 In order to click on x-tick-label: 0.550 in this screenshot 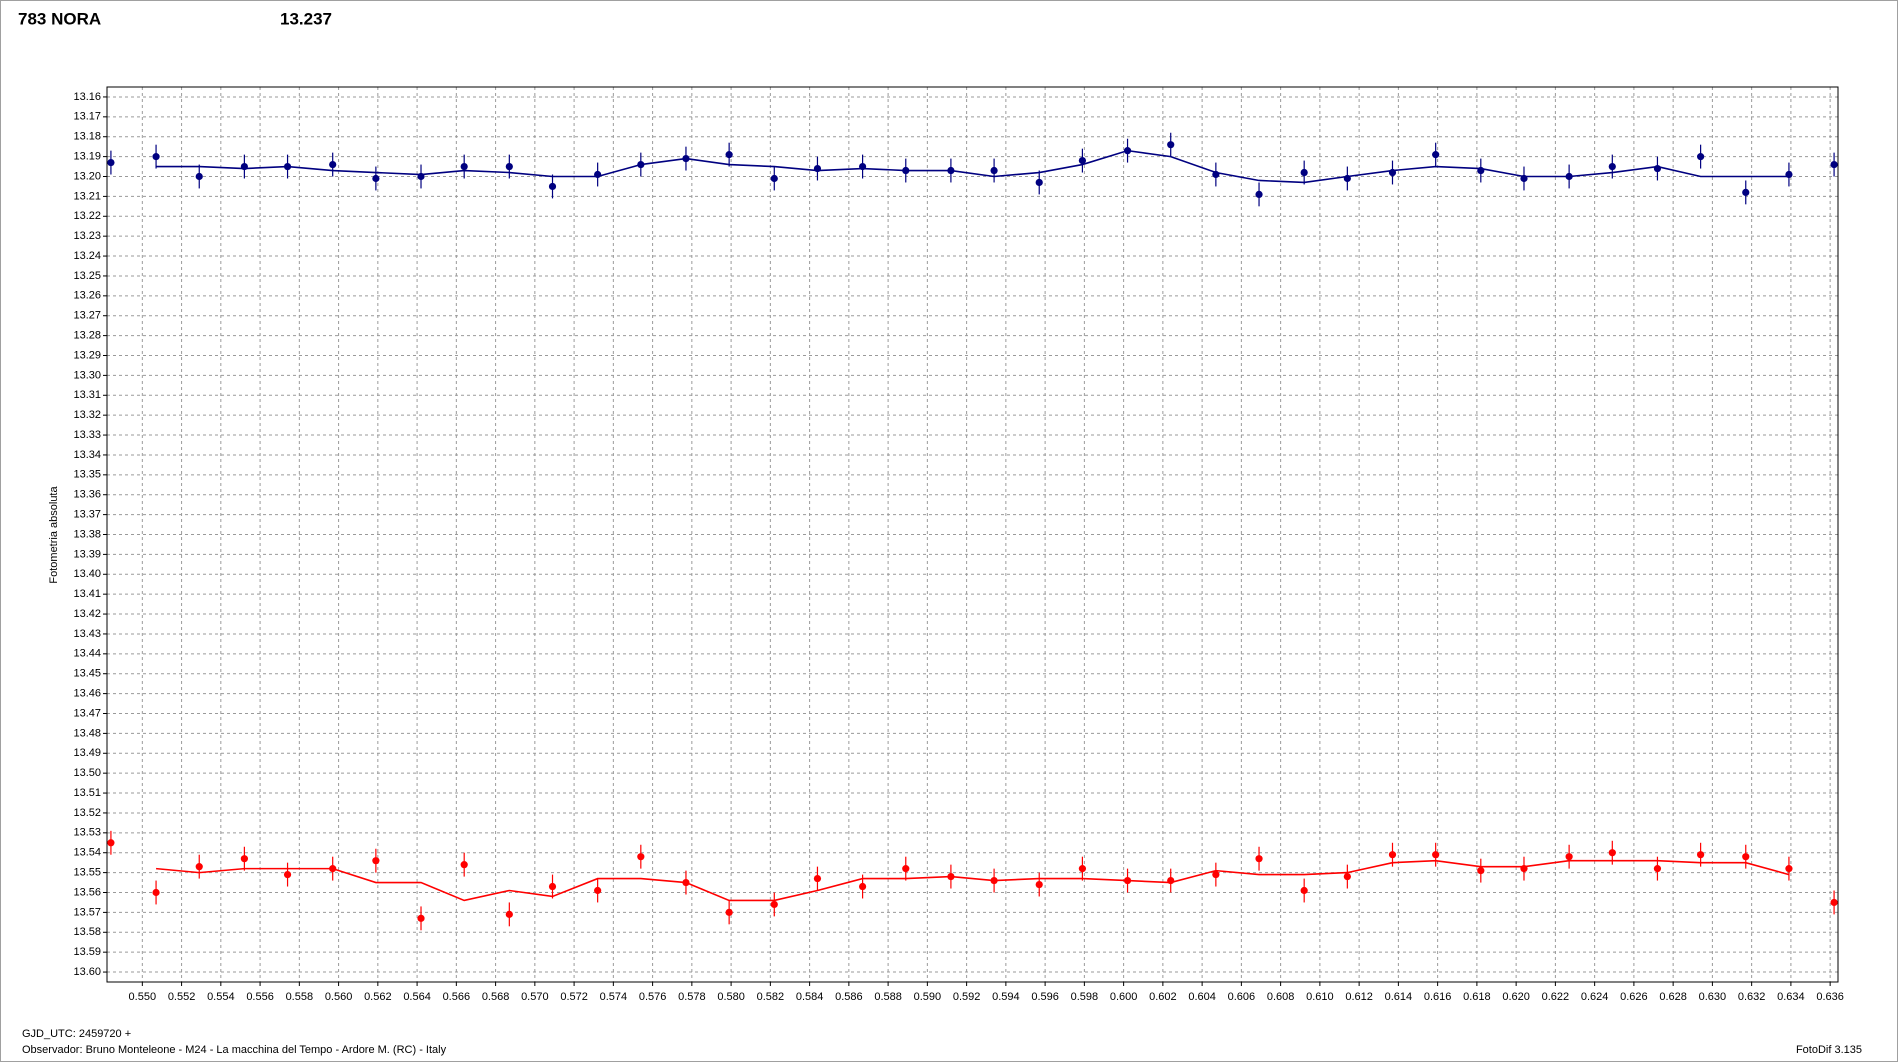, I will do `click(143, 997)`.